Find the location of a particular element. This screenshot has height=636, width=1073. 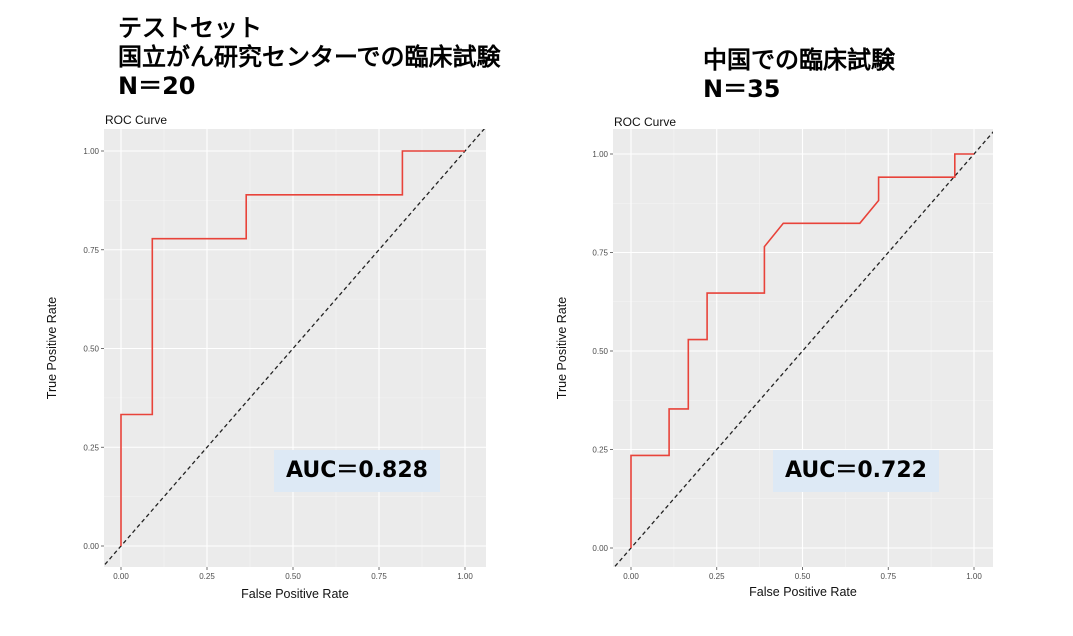

right-heading-line-1: 中国での臨床試験 is located at coordinates (799, 60).